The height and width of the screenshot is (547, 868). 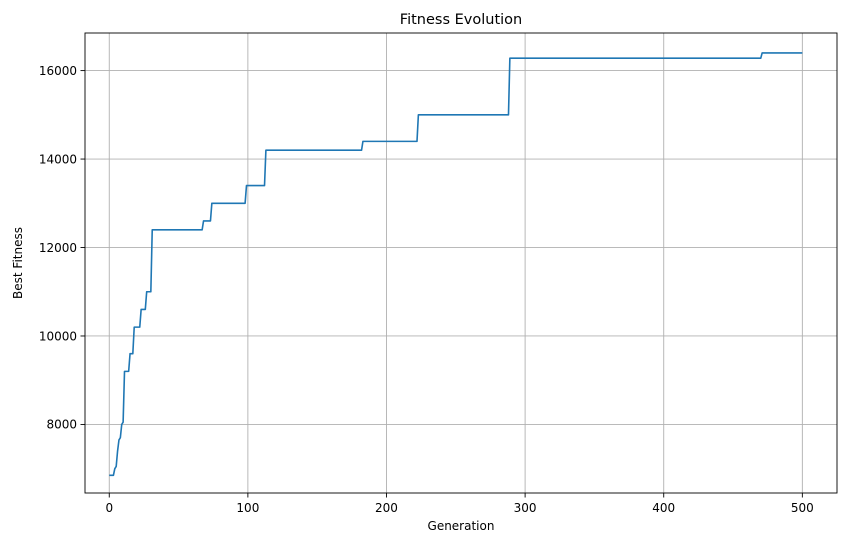 I want to click on y-tick-label: 8000, so click(x=61, y=425).